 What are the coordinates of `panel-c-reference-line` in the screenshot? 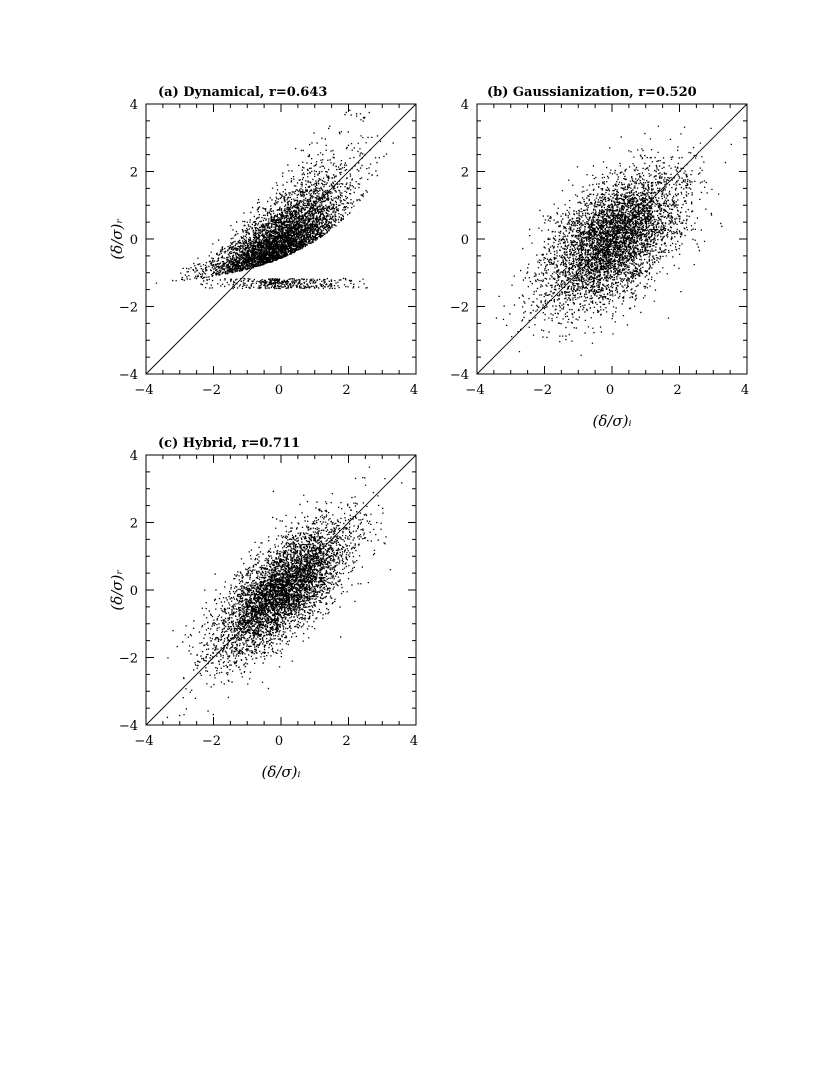 It's located at (281, 590).